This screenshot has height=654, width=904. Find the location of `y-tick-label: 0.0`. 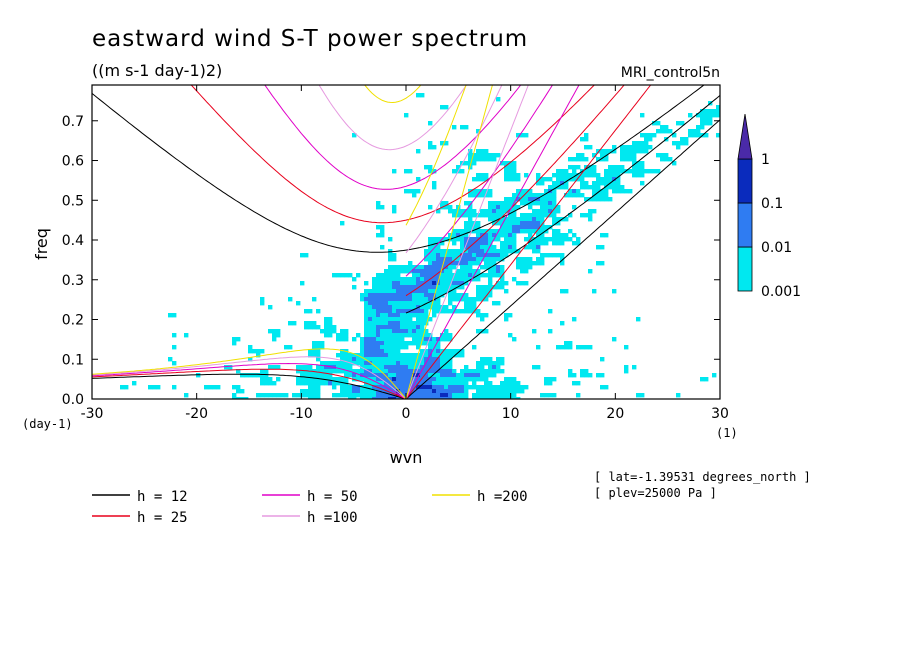

y-tick-label: 0.0 is located at coordinates (73, 400).